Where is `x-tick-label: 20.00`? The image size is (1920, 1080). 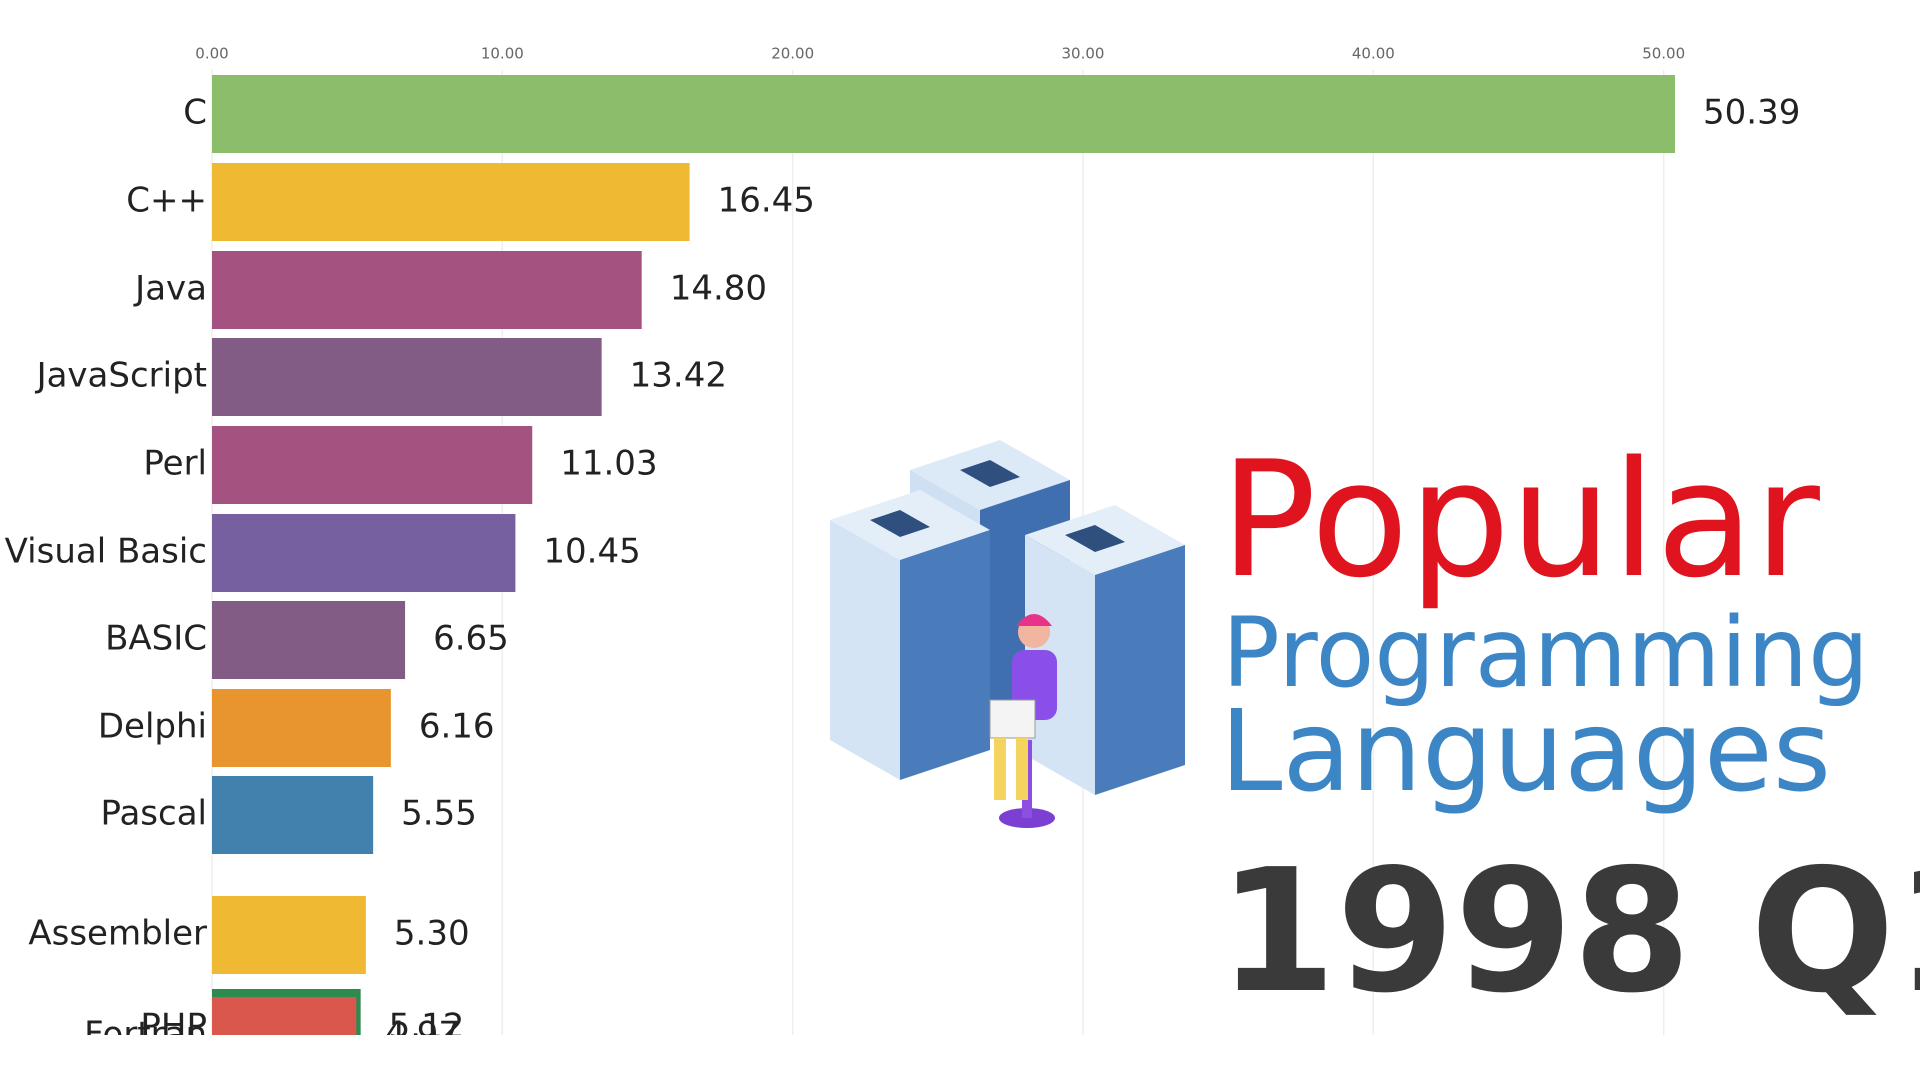
x-tick-label: 20.00 is located at coordinates (792, 54).